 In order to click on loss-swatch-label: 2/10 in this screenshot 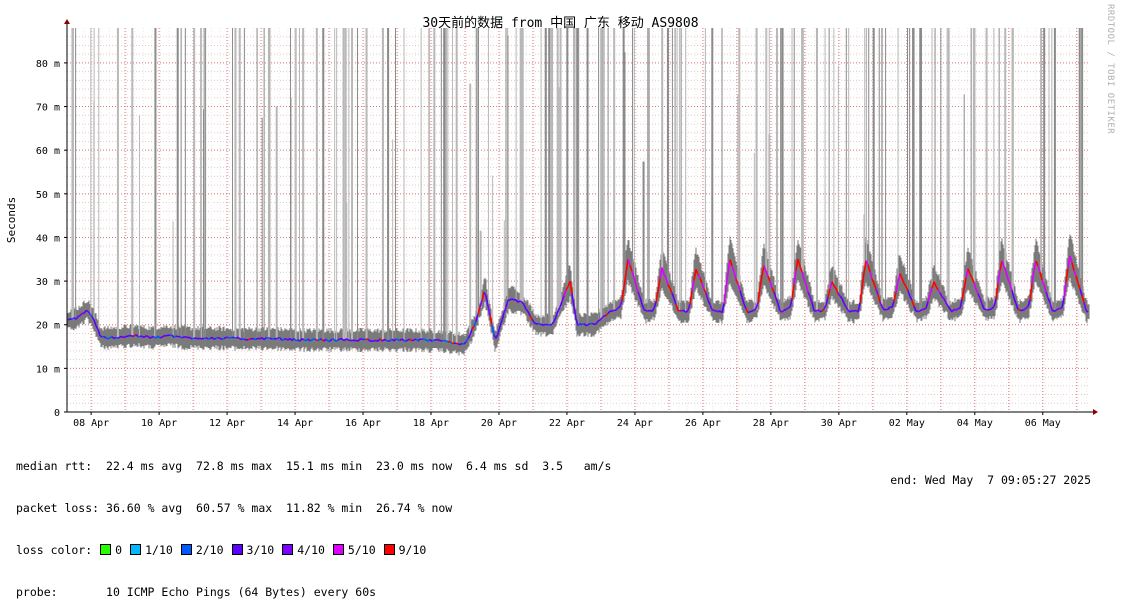, I will do `click(210, 550)`.